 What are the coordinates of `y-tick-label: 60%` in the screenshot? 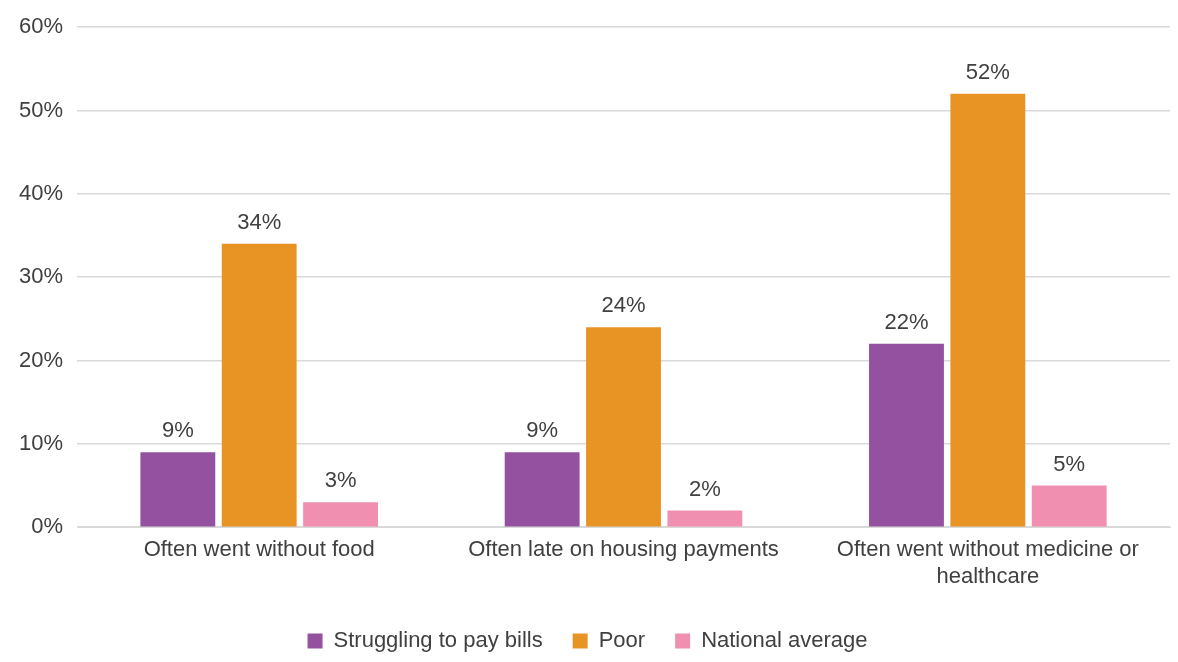 It's located at (41, 26).